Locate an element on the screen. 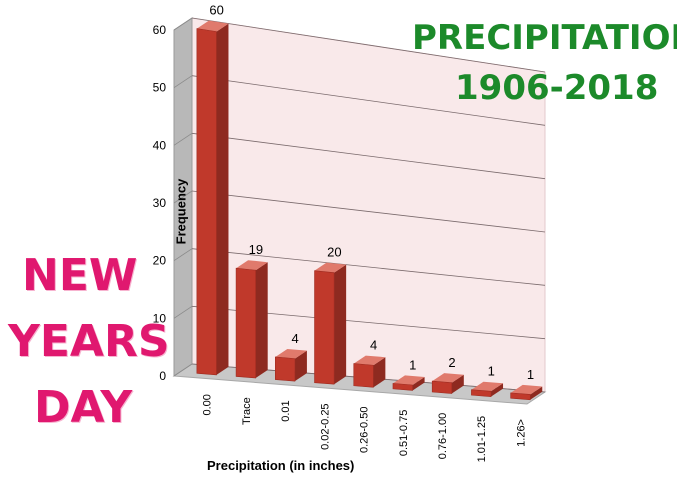 The width and height of the screenshot is (677, 489). y-tick-label: 40 is located at coordinates (160, 145).